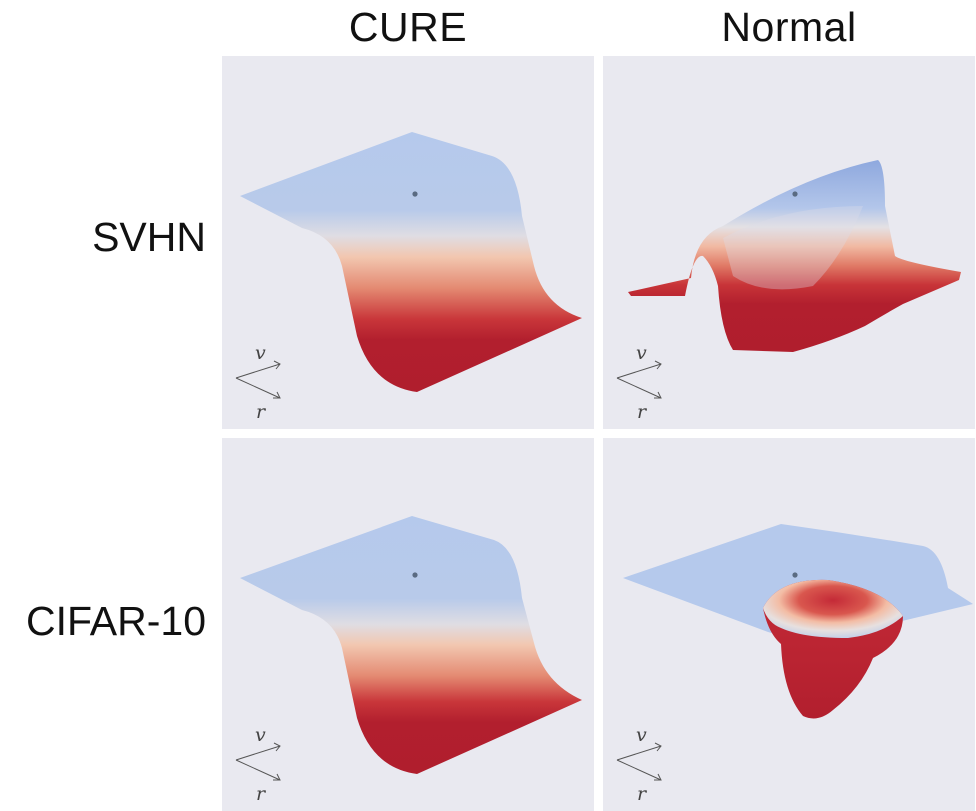  Describe the element at coordinates (116, 621) in the screenshot. I see `row-title-cifar10: CIFAR-10` at that location.